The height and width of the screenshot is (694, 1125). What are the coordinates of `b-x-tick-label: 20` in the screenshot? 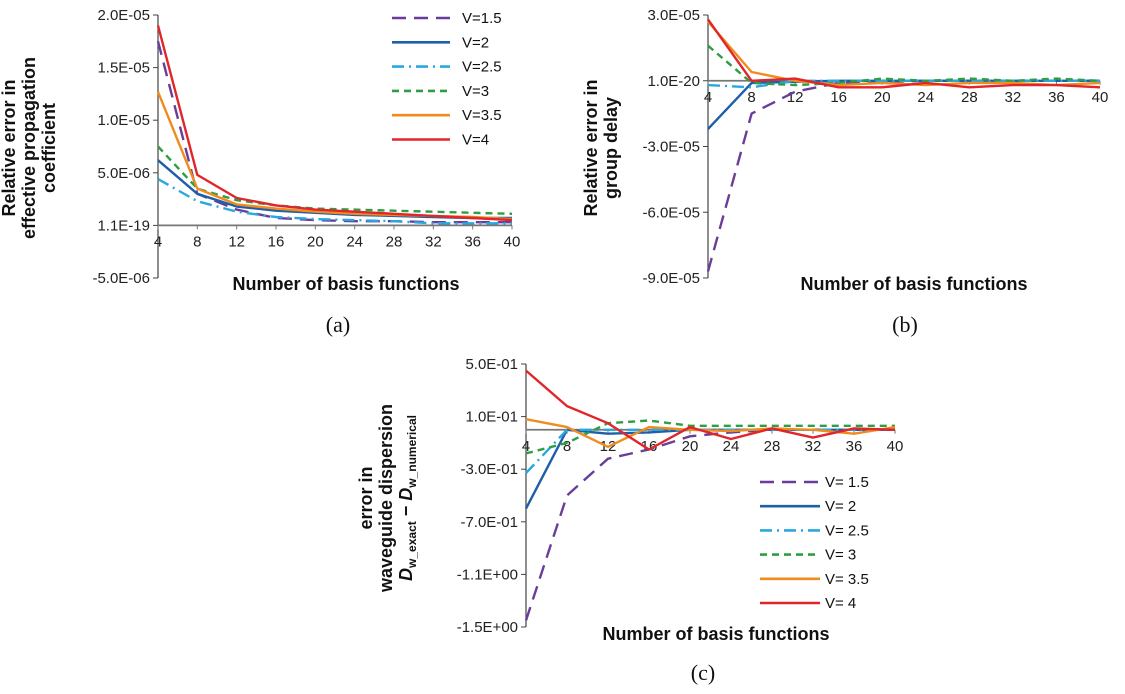 It's located at (882, 97).